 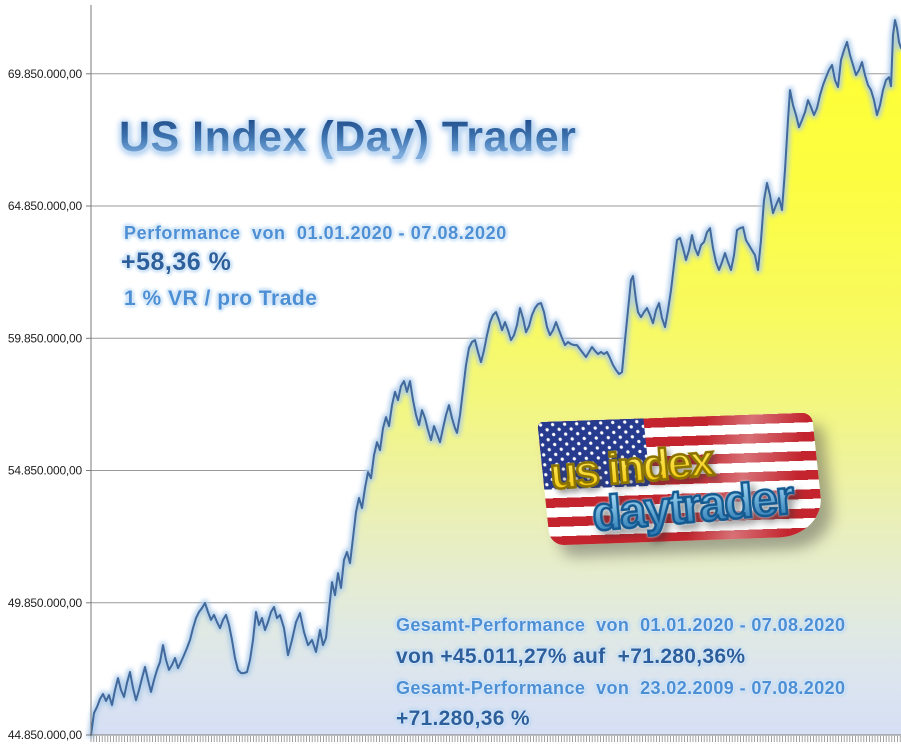 What do you see at coordinates (45, 206) in the screenshot?
I see `svg-text: 64.850.000,00` at bounding box center [45, 206].